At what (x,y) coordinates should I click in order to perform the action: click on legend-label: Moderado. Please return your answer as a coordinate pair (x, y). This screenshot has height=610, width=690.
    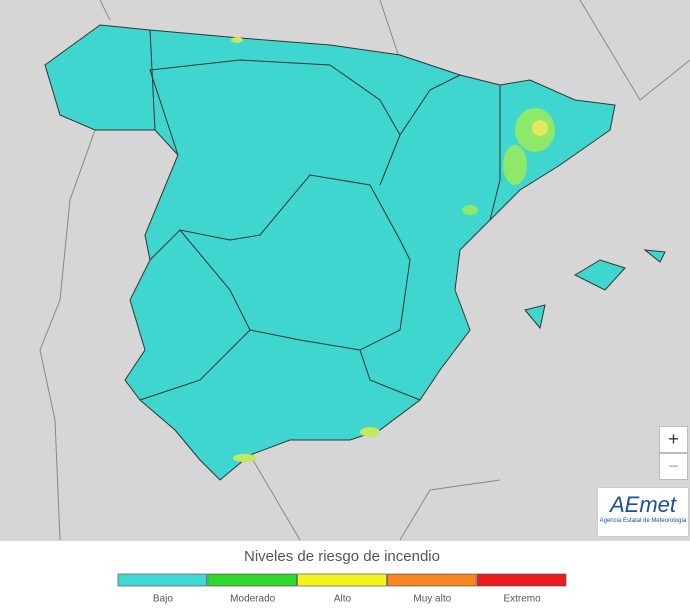
    Looking at the image, I should click on (252, 599).